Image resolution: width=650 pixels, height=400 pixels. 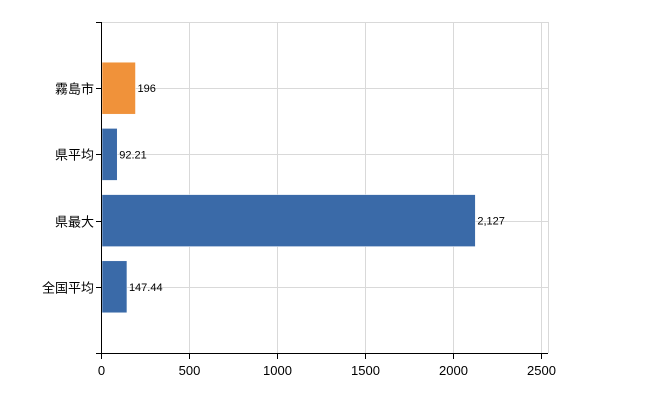 I want to click on x-tick-label-4: 2000, so click(x=453, y=370).